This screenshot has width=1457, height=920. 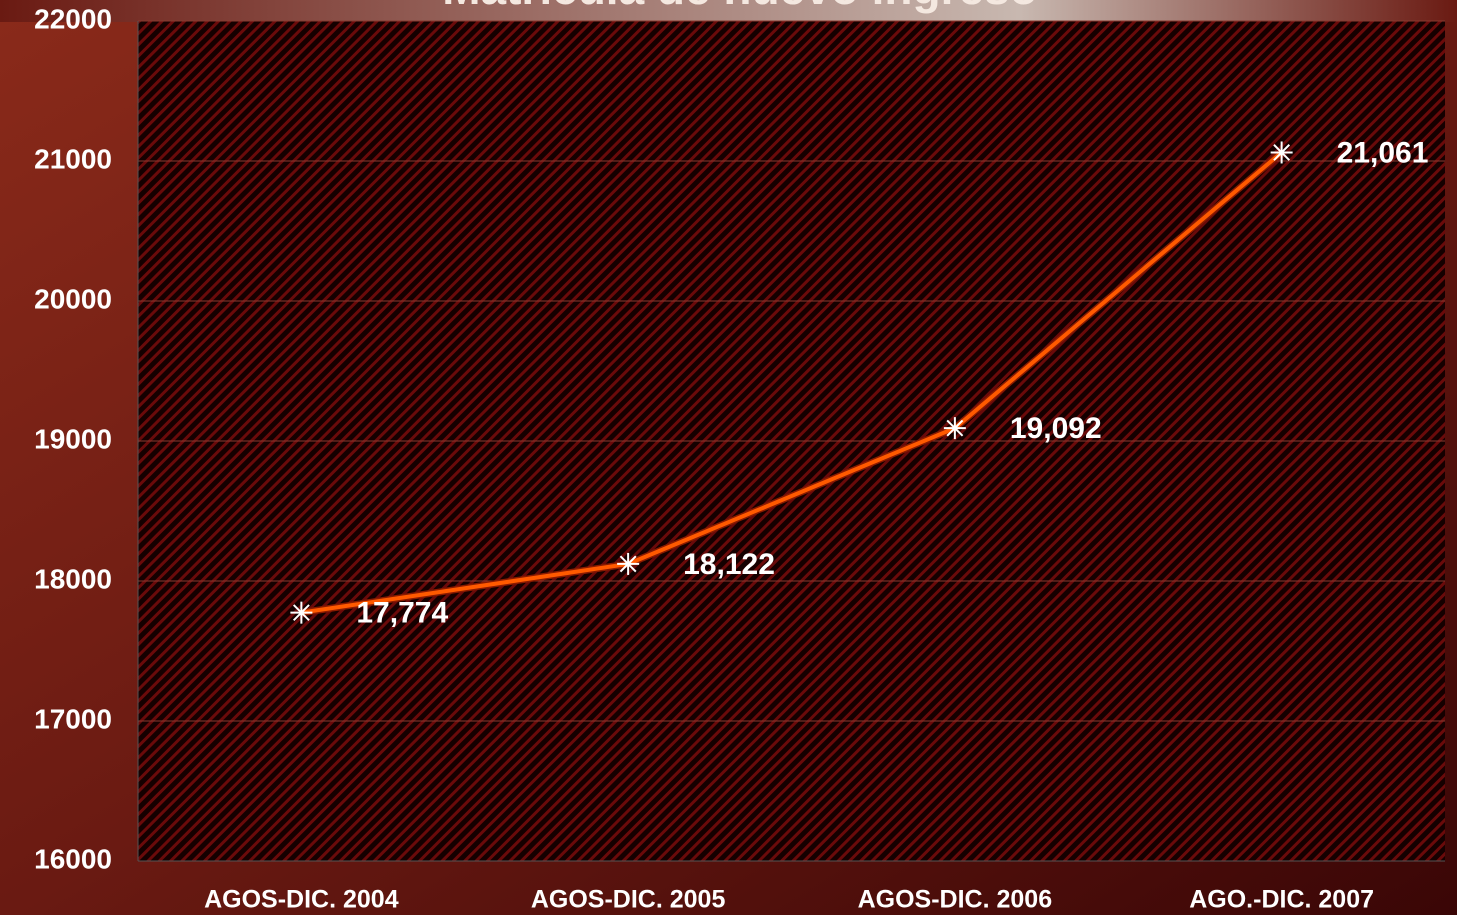 What do you see at coordinates (402, 613) in the screenshot?
I see `data-label: 17,774` at bounding box center [402, 613].